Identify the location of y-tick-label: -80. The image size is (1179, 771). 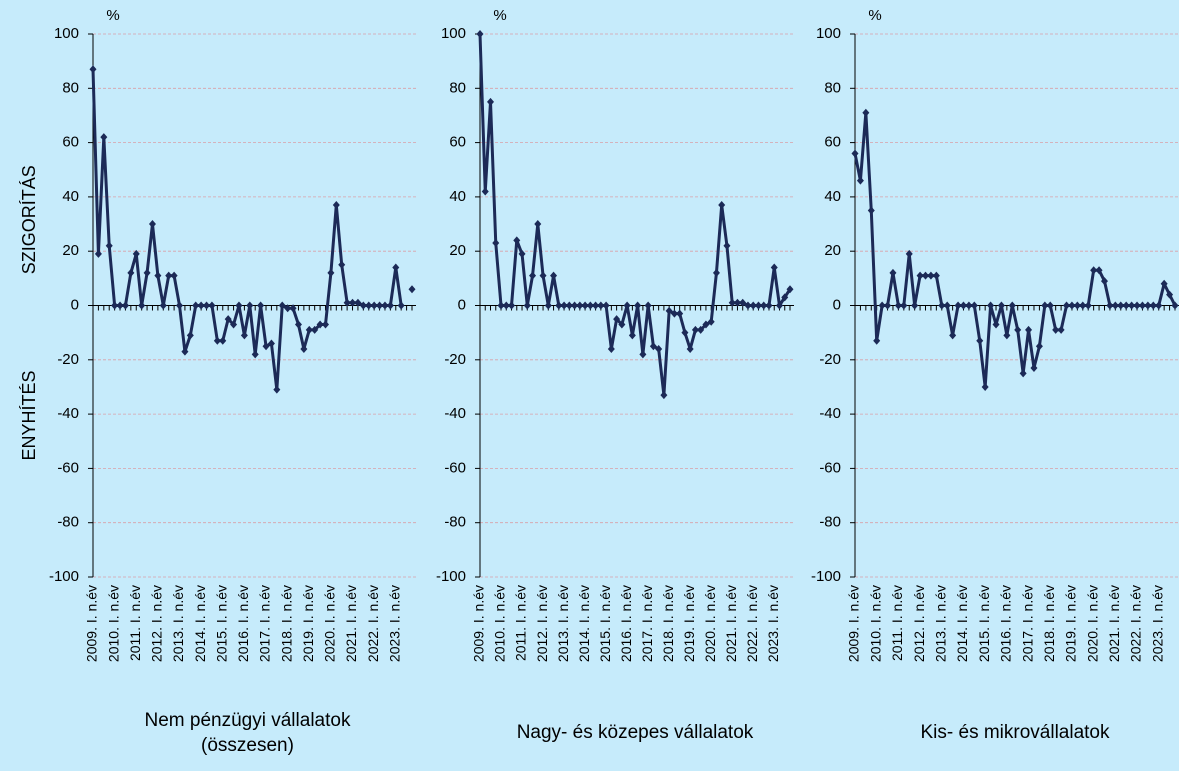
(830, 522).